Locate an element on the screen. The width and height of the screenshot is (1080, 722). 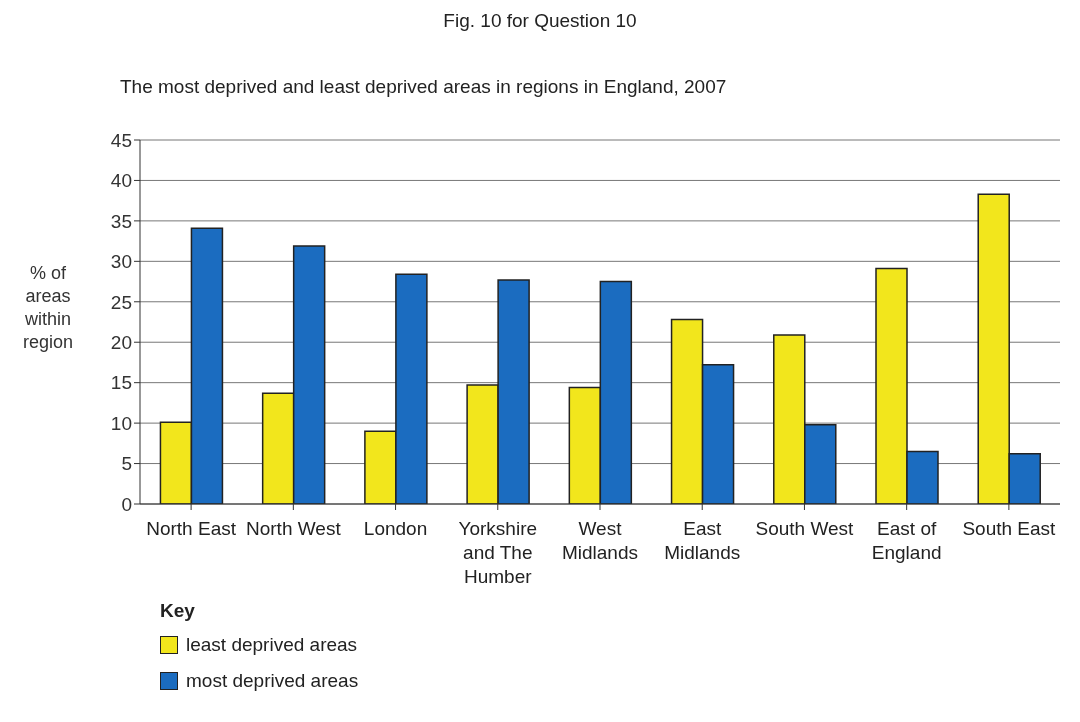
y-tick-label: 45 is located at coordinates (121, 140).